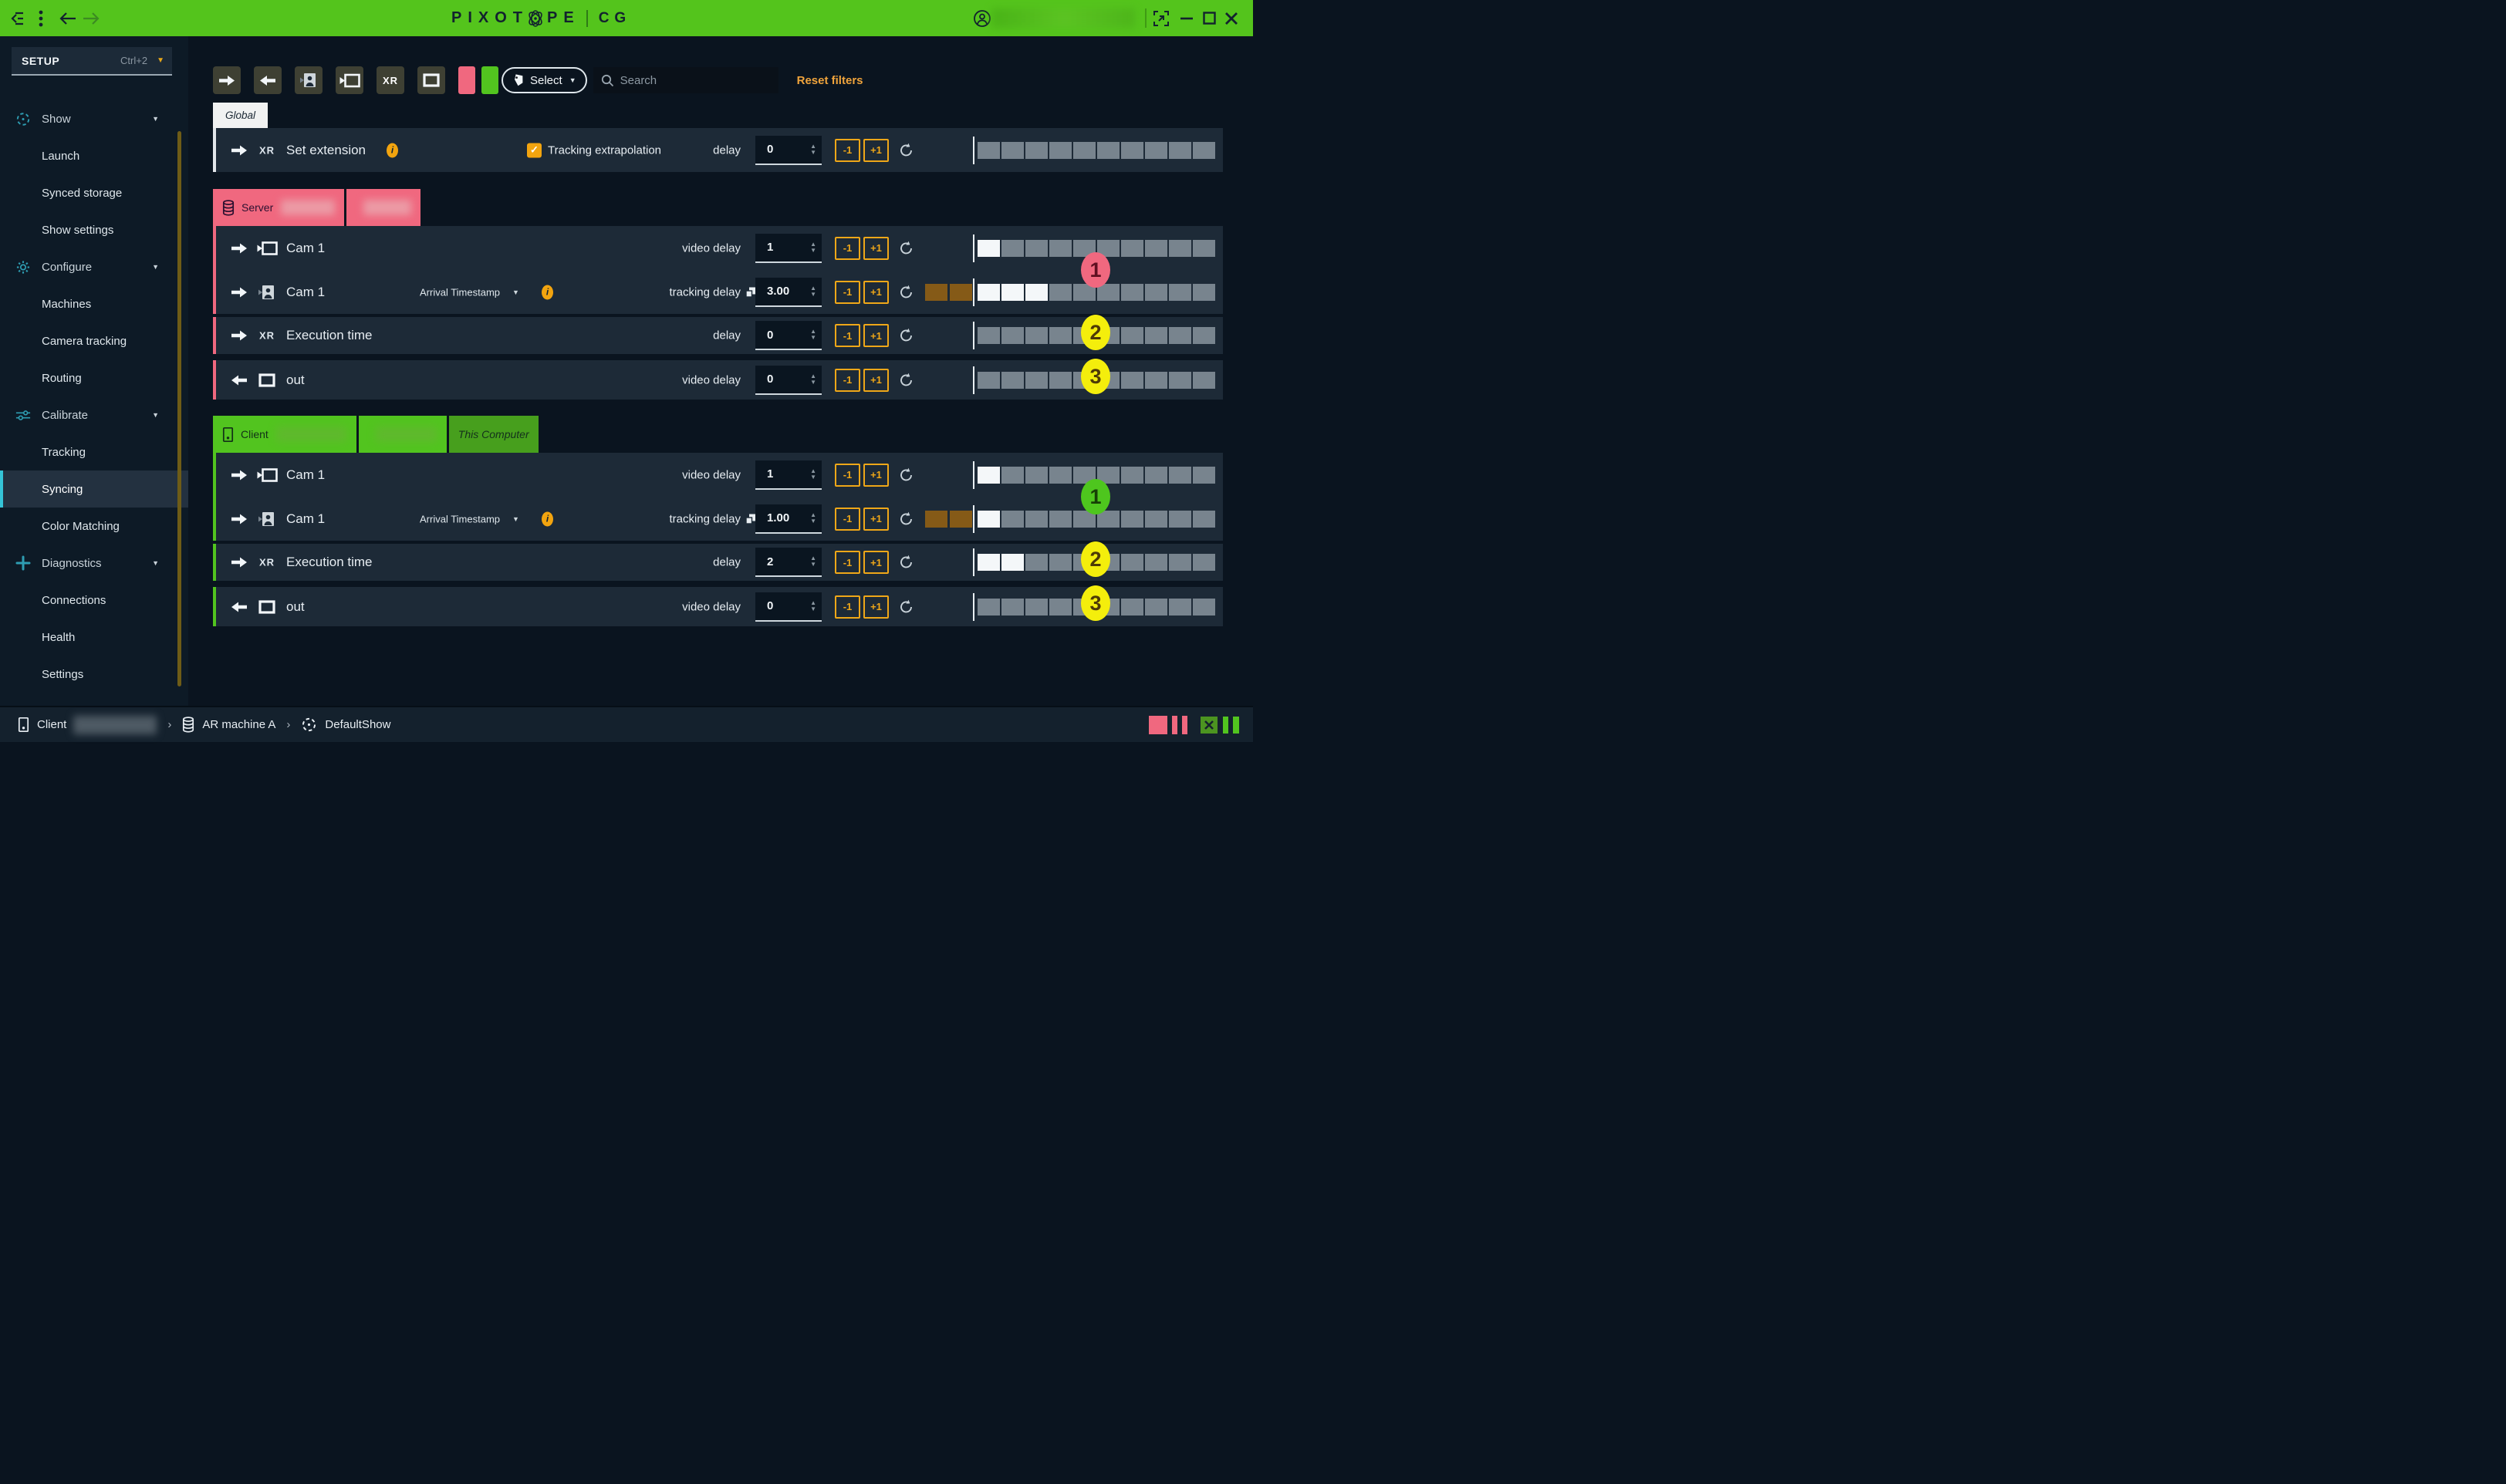 The height and width of the screenshot is (1484, 2506). Describe the element at coordinates (94, 340) in the screenshot. I see `sidebar-item-camera-tracking: Camera tracking` at that location.